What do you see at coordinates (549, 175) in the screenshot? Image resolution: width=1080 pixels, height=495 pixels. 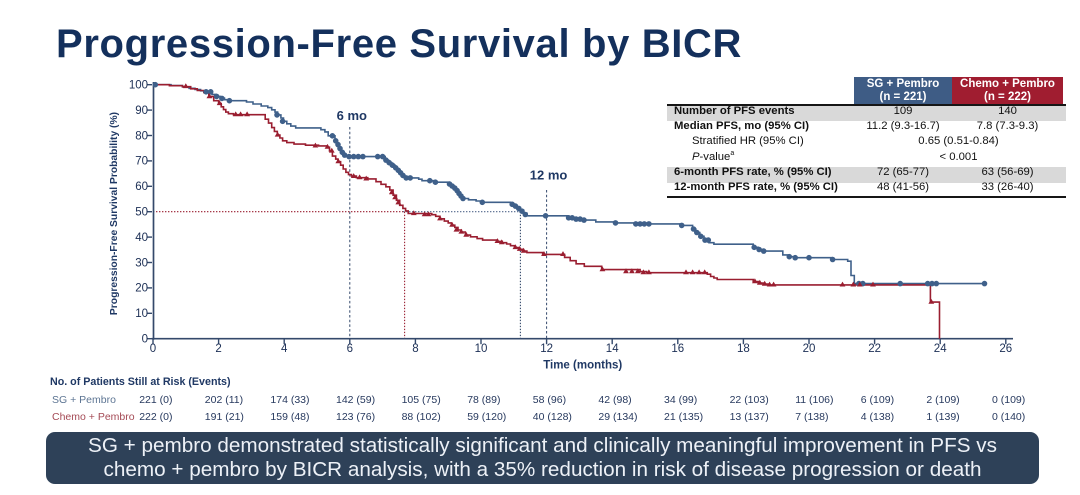 I see `svg-text: 12 mo` at bounding box center [549, 175].